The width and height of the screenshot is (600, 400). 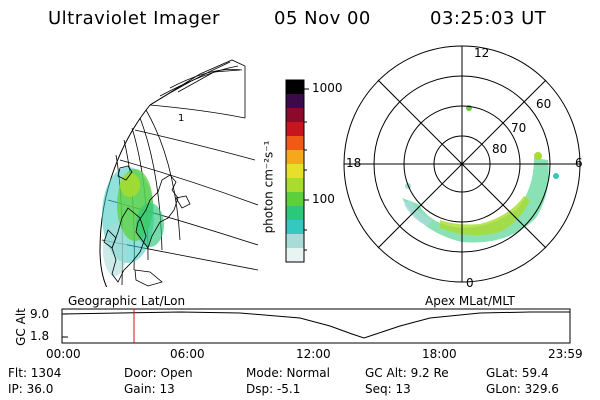 I want to click on colorbar-unit-label: photon cm⁻²s⁻¹, so click(x=268, y=187).